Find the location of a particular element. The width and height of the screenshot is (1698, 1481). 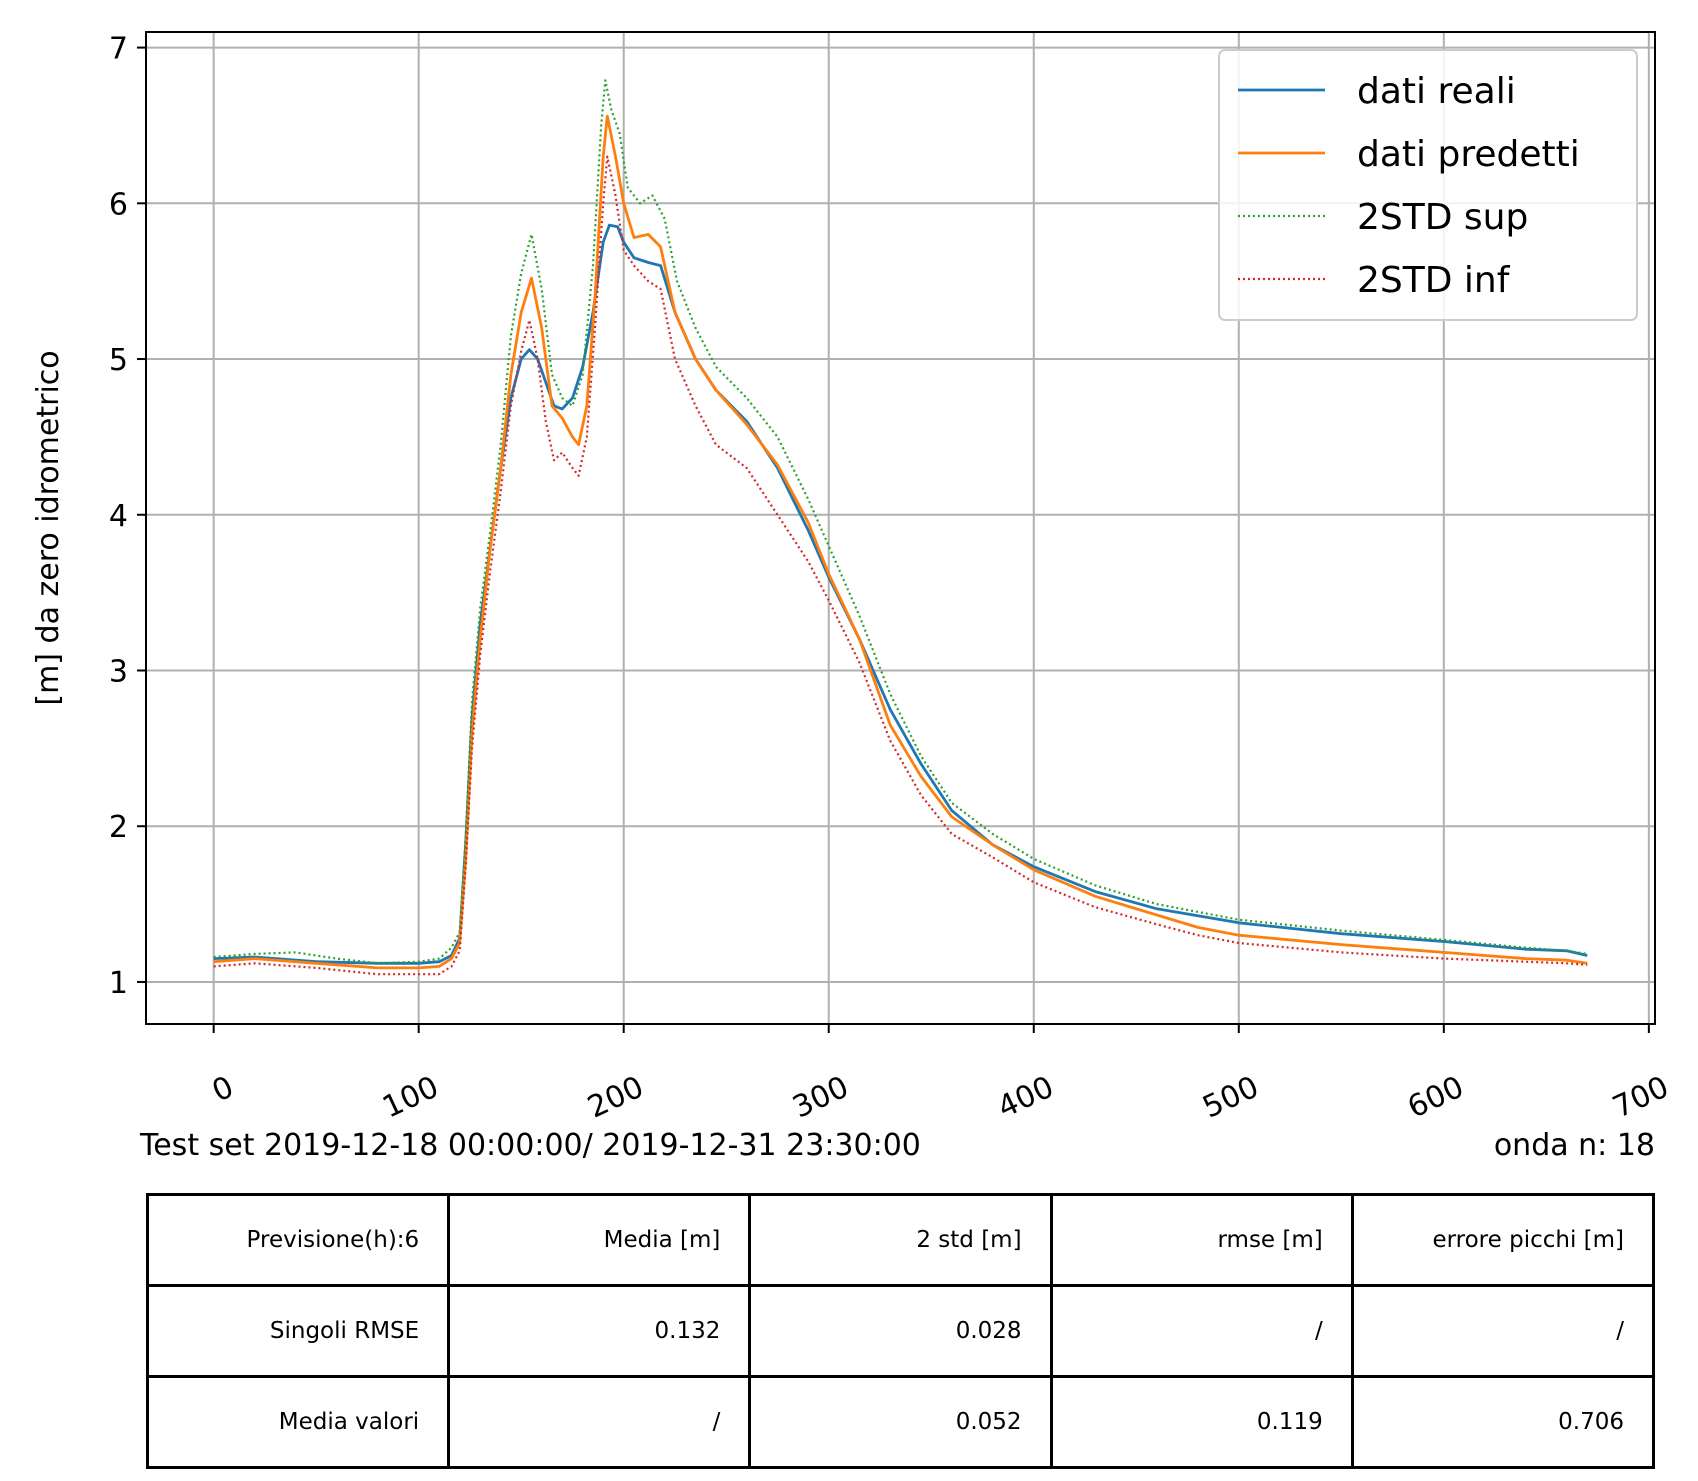

table-cell: 0.052 is located at coordinates (900, 1422).